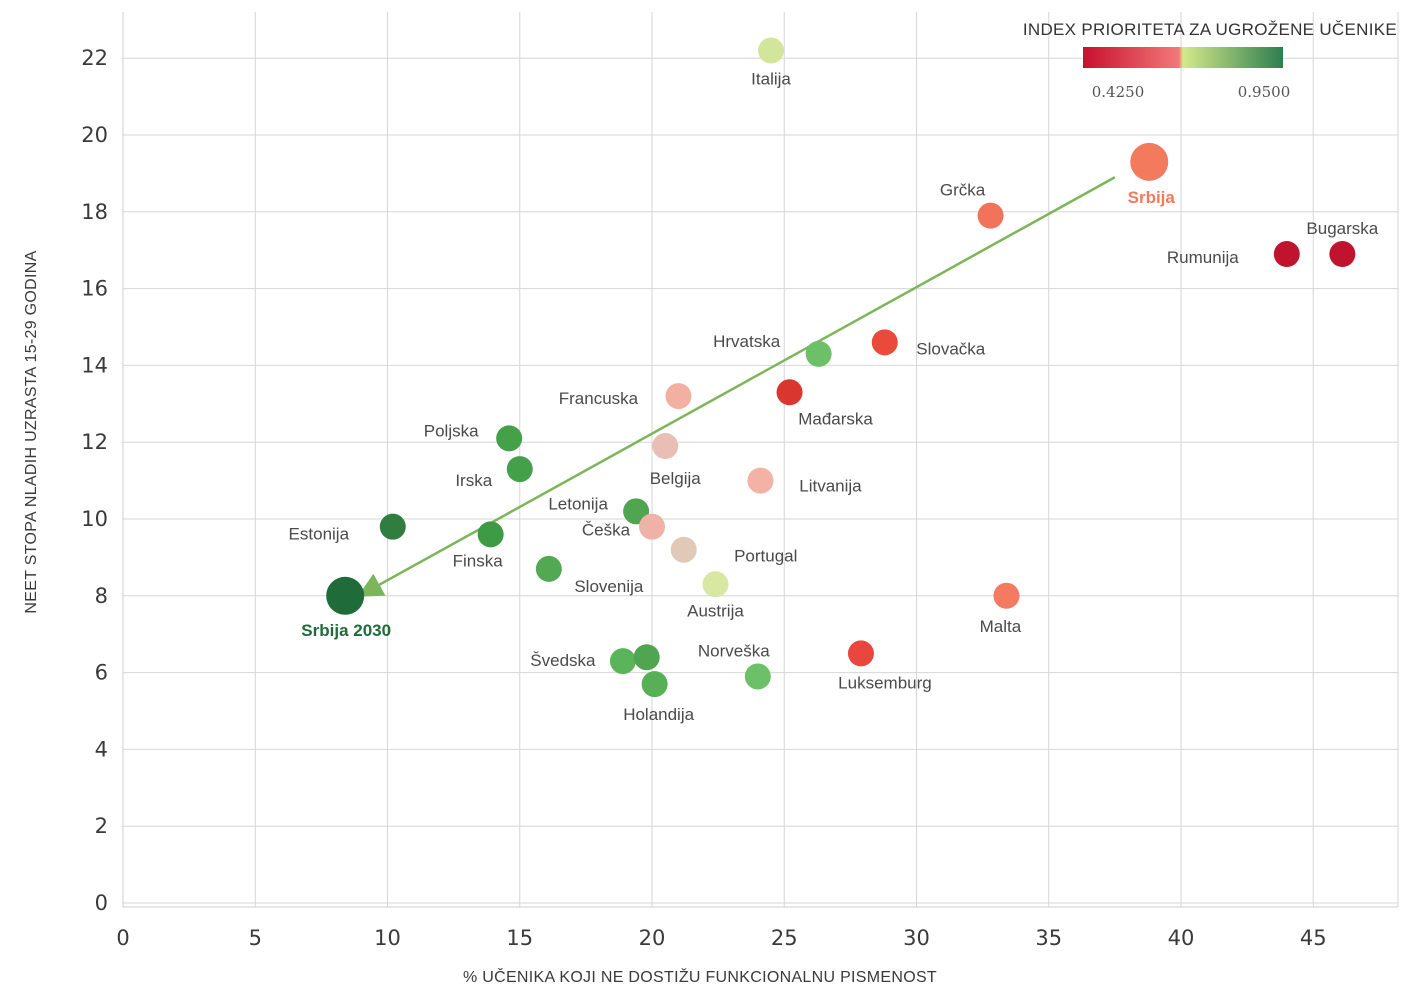 Image resolution: width=1401 pixels, height=986 pixels. I want to click on x-tick-label: 45, so click(1313, 938).